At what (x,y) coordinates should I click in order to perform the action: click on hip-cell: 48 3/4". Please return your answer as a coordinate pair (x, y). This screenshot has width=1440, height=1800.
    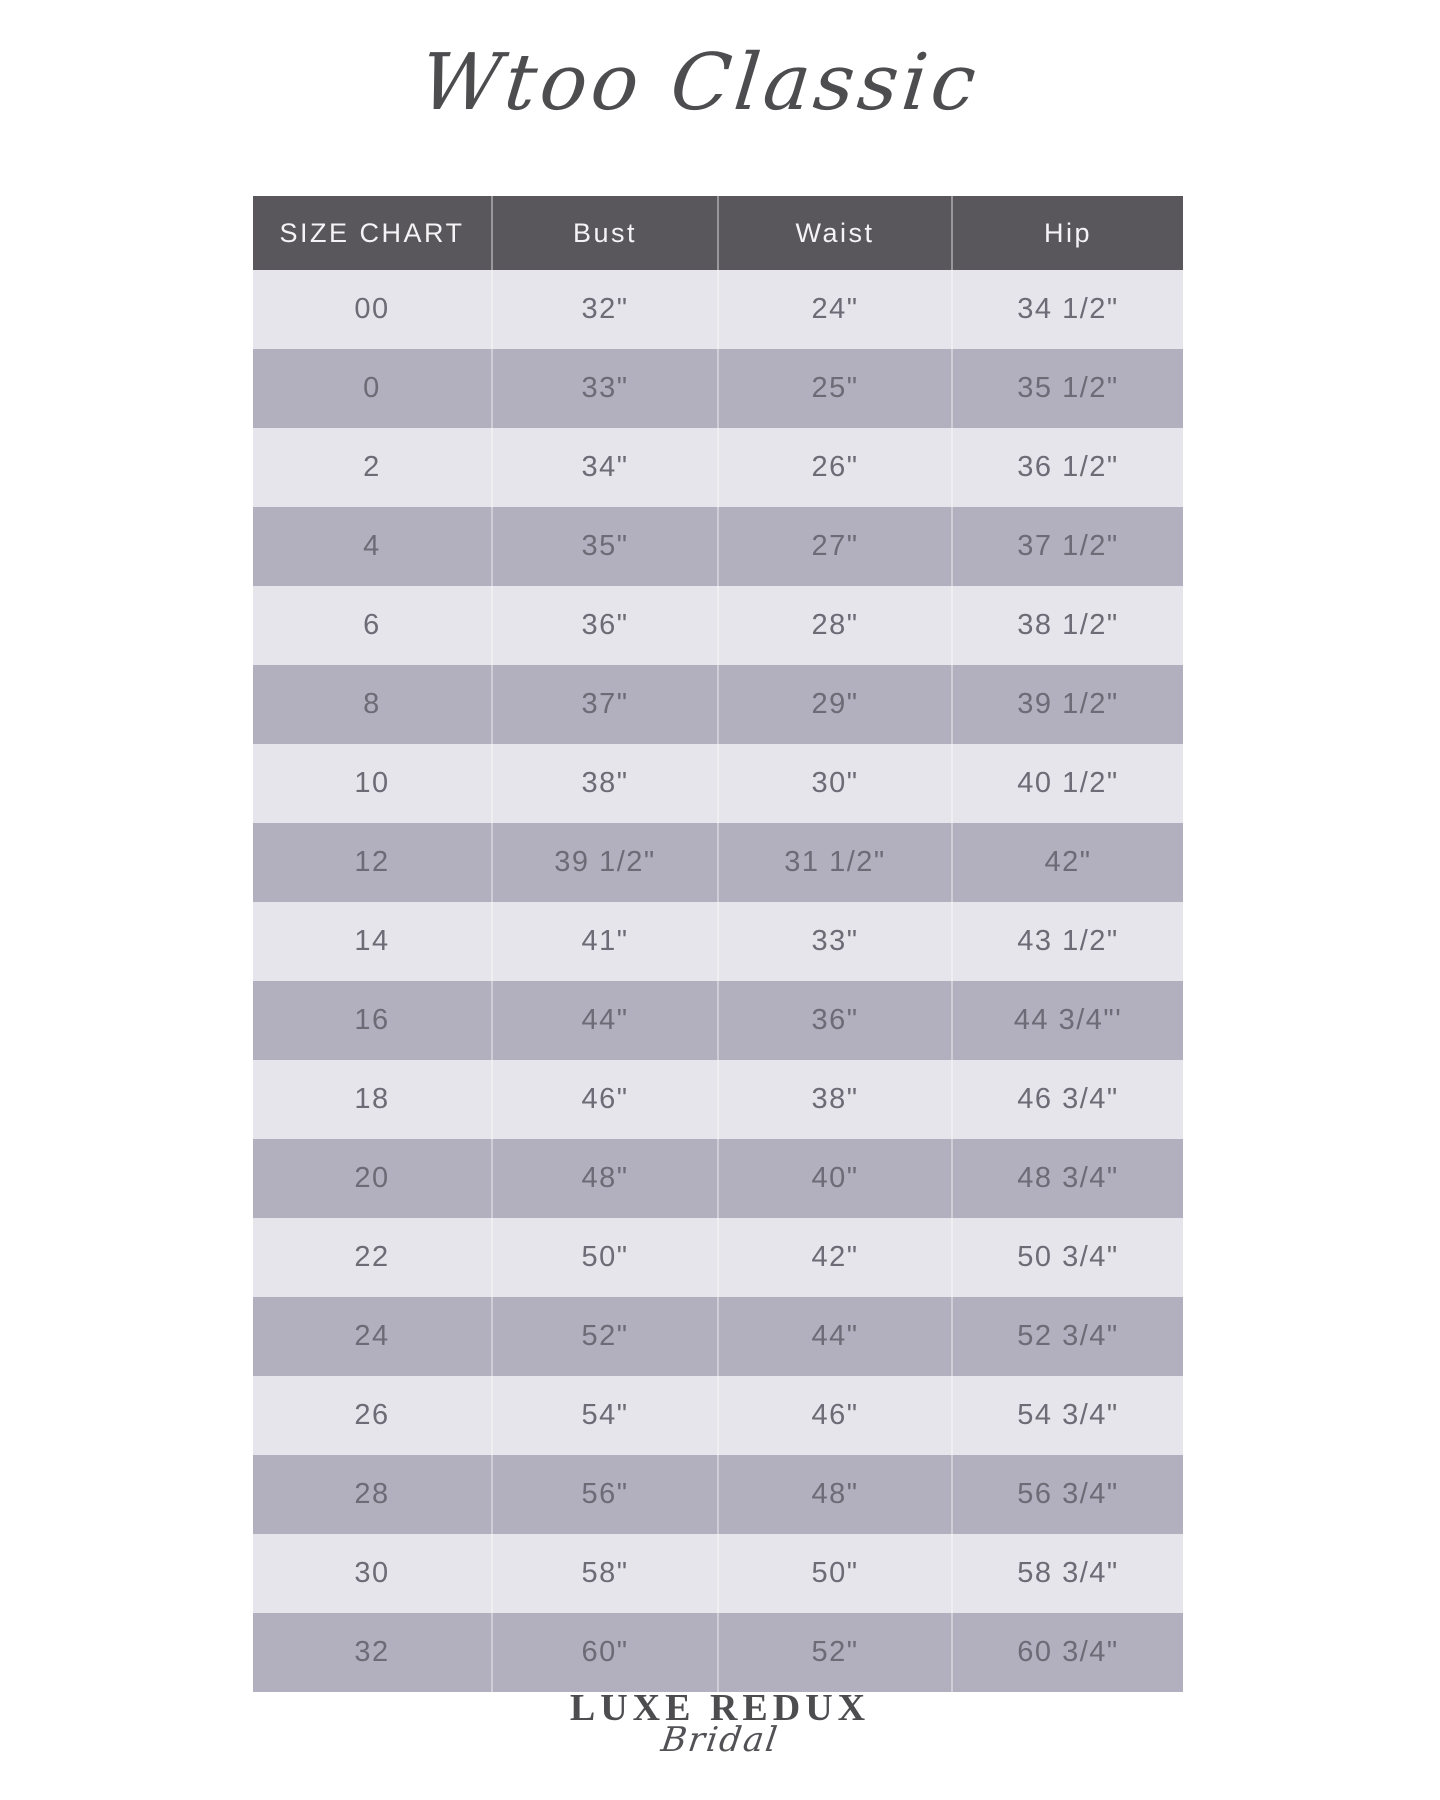
    Looking at the image, I should click on (1067, 1178).